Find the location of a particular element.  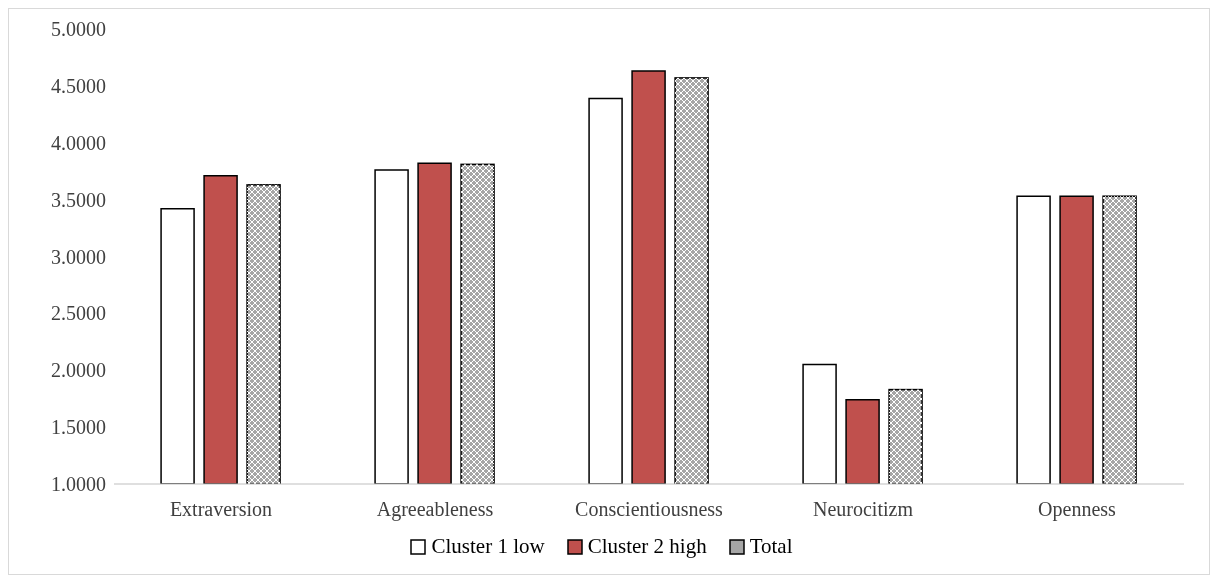

legend-label: Total is located at coordinates (771, 546).